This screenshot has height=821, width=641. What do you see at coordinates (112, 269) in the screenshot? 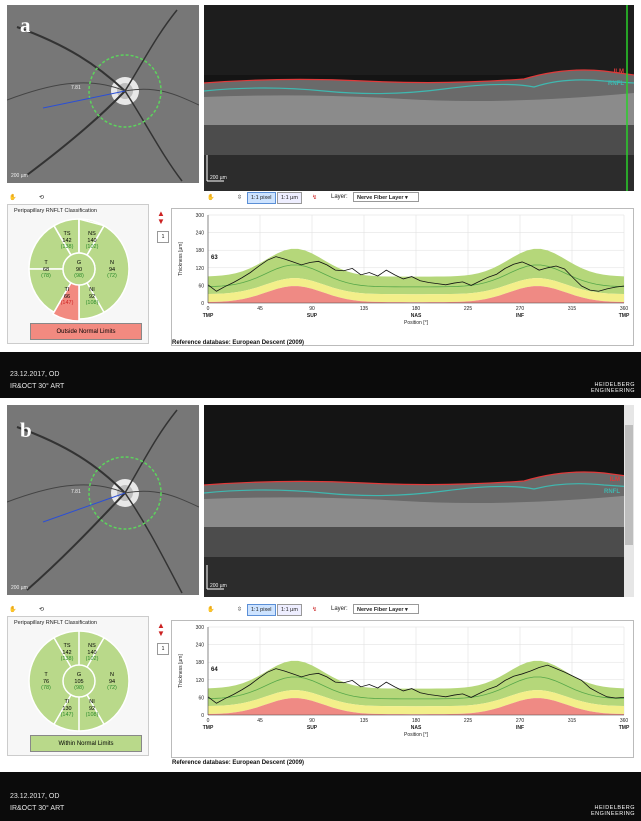
I see `sector-n-value: 94` at bounding box center [112, 269].